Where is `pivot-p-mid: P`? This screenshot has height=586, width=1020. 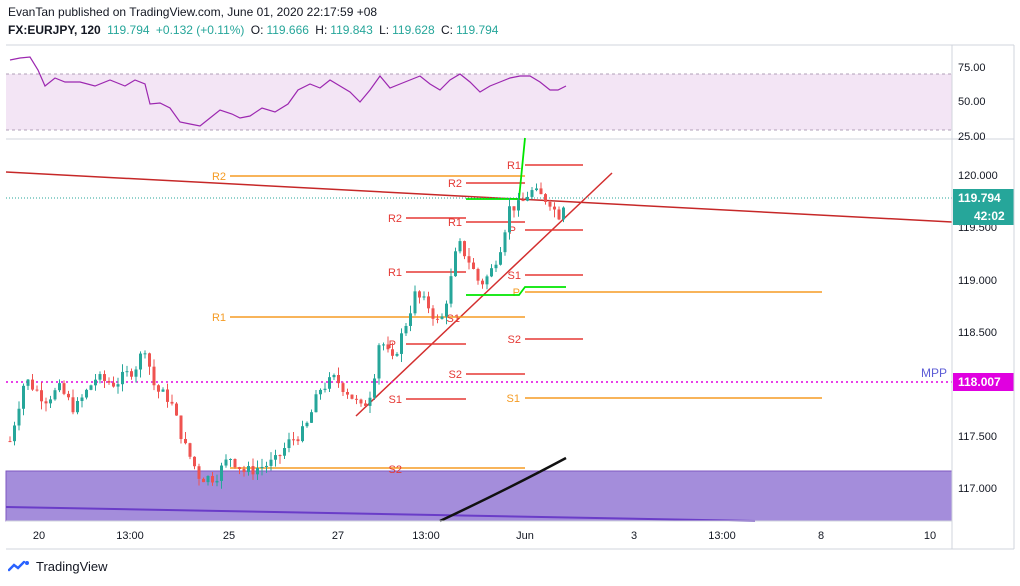
pivot-p-mid: P is located at coordinates (512, 231).